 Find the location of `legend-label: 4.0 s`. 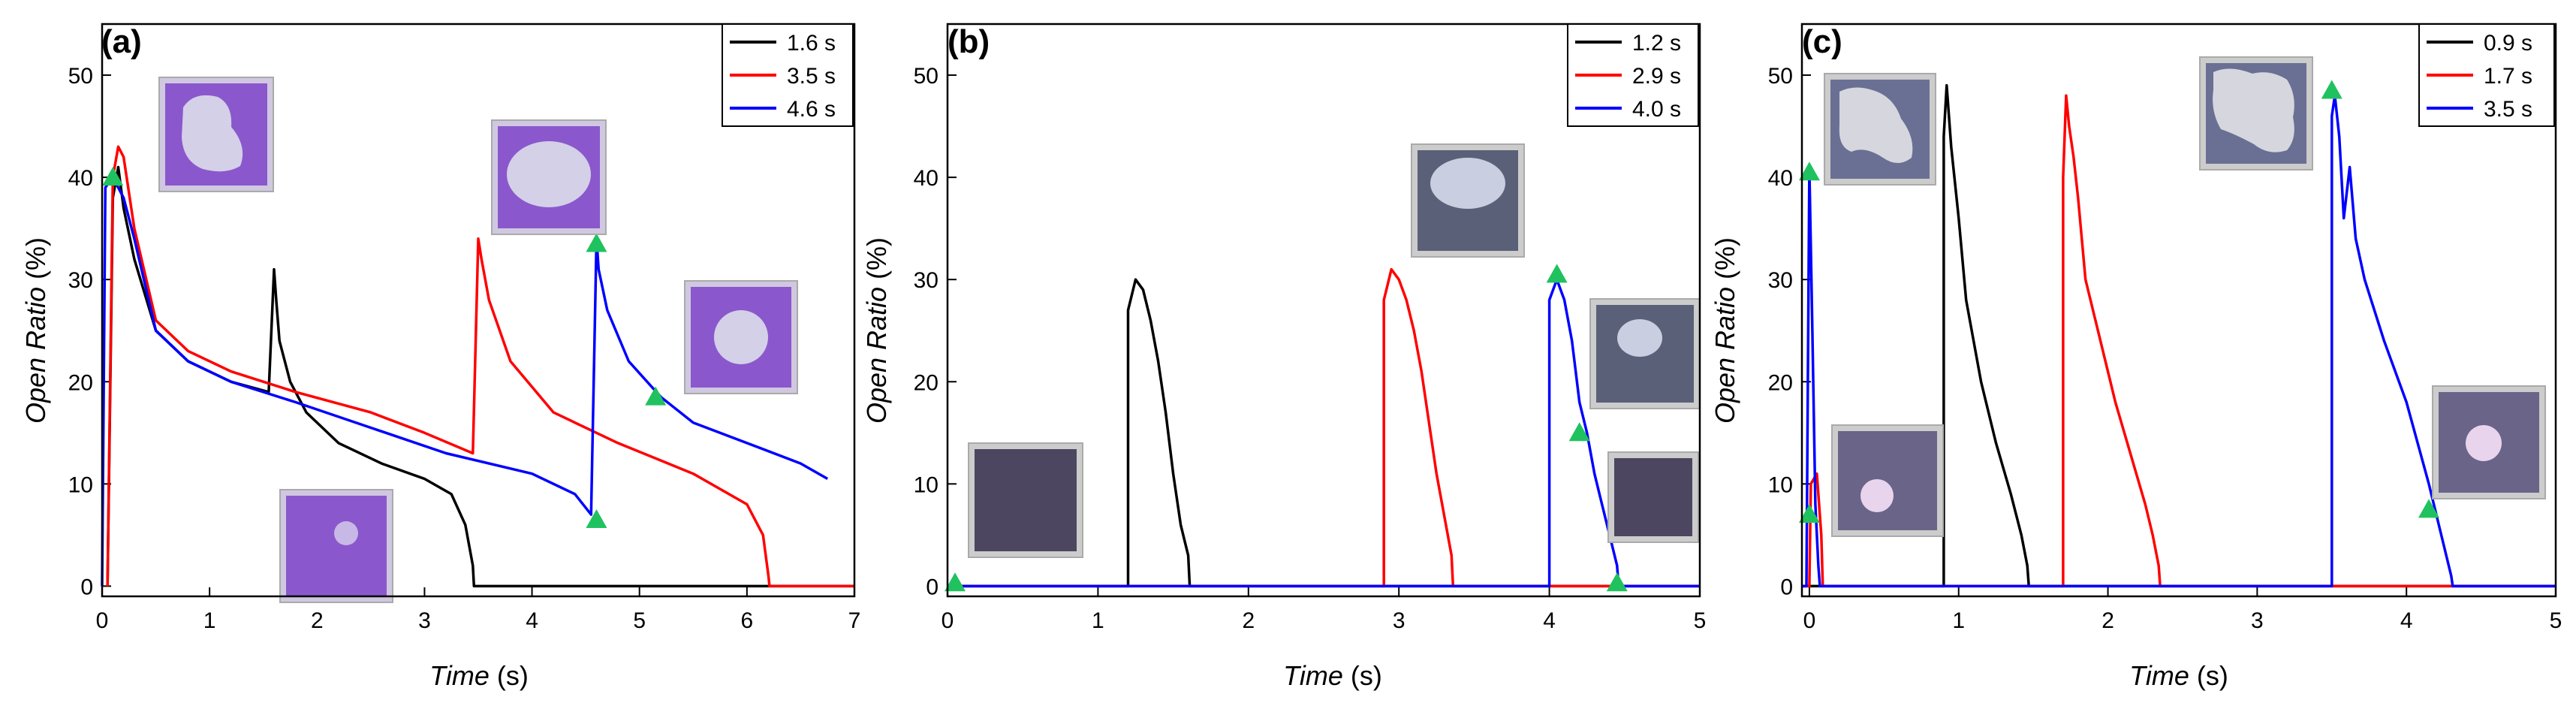

legend-label: 4.0 s is located at coordinates (1656, 110).